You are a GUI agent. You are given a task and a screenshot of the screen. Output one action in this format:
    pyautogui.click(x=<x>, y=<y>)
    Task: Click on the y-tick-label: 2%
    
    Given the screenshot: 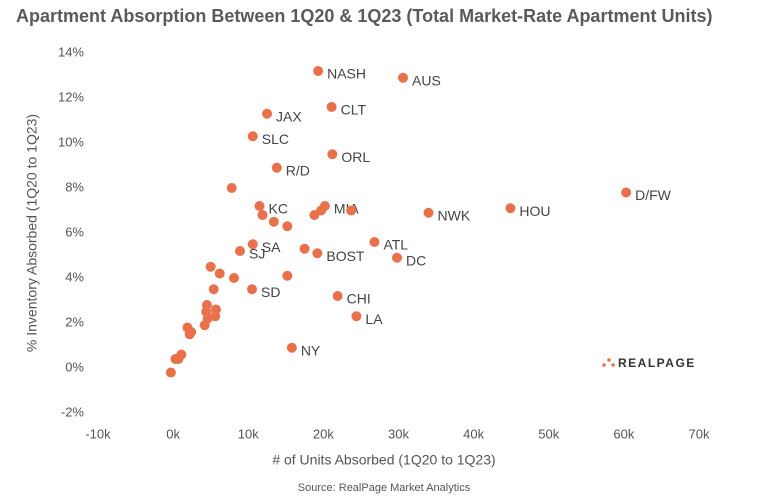 What is the action you would take?
    pyautogui.click(x=74, y=321)
    